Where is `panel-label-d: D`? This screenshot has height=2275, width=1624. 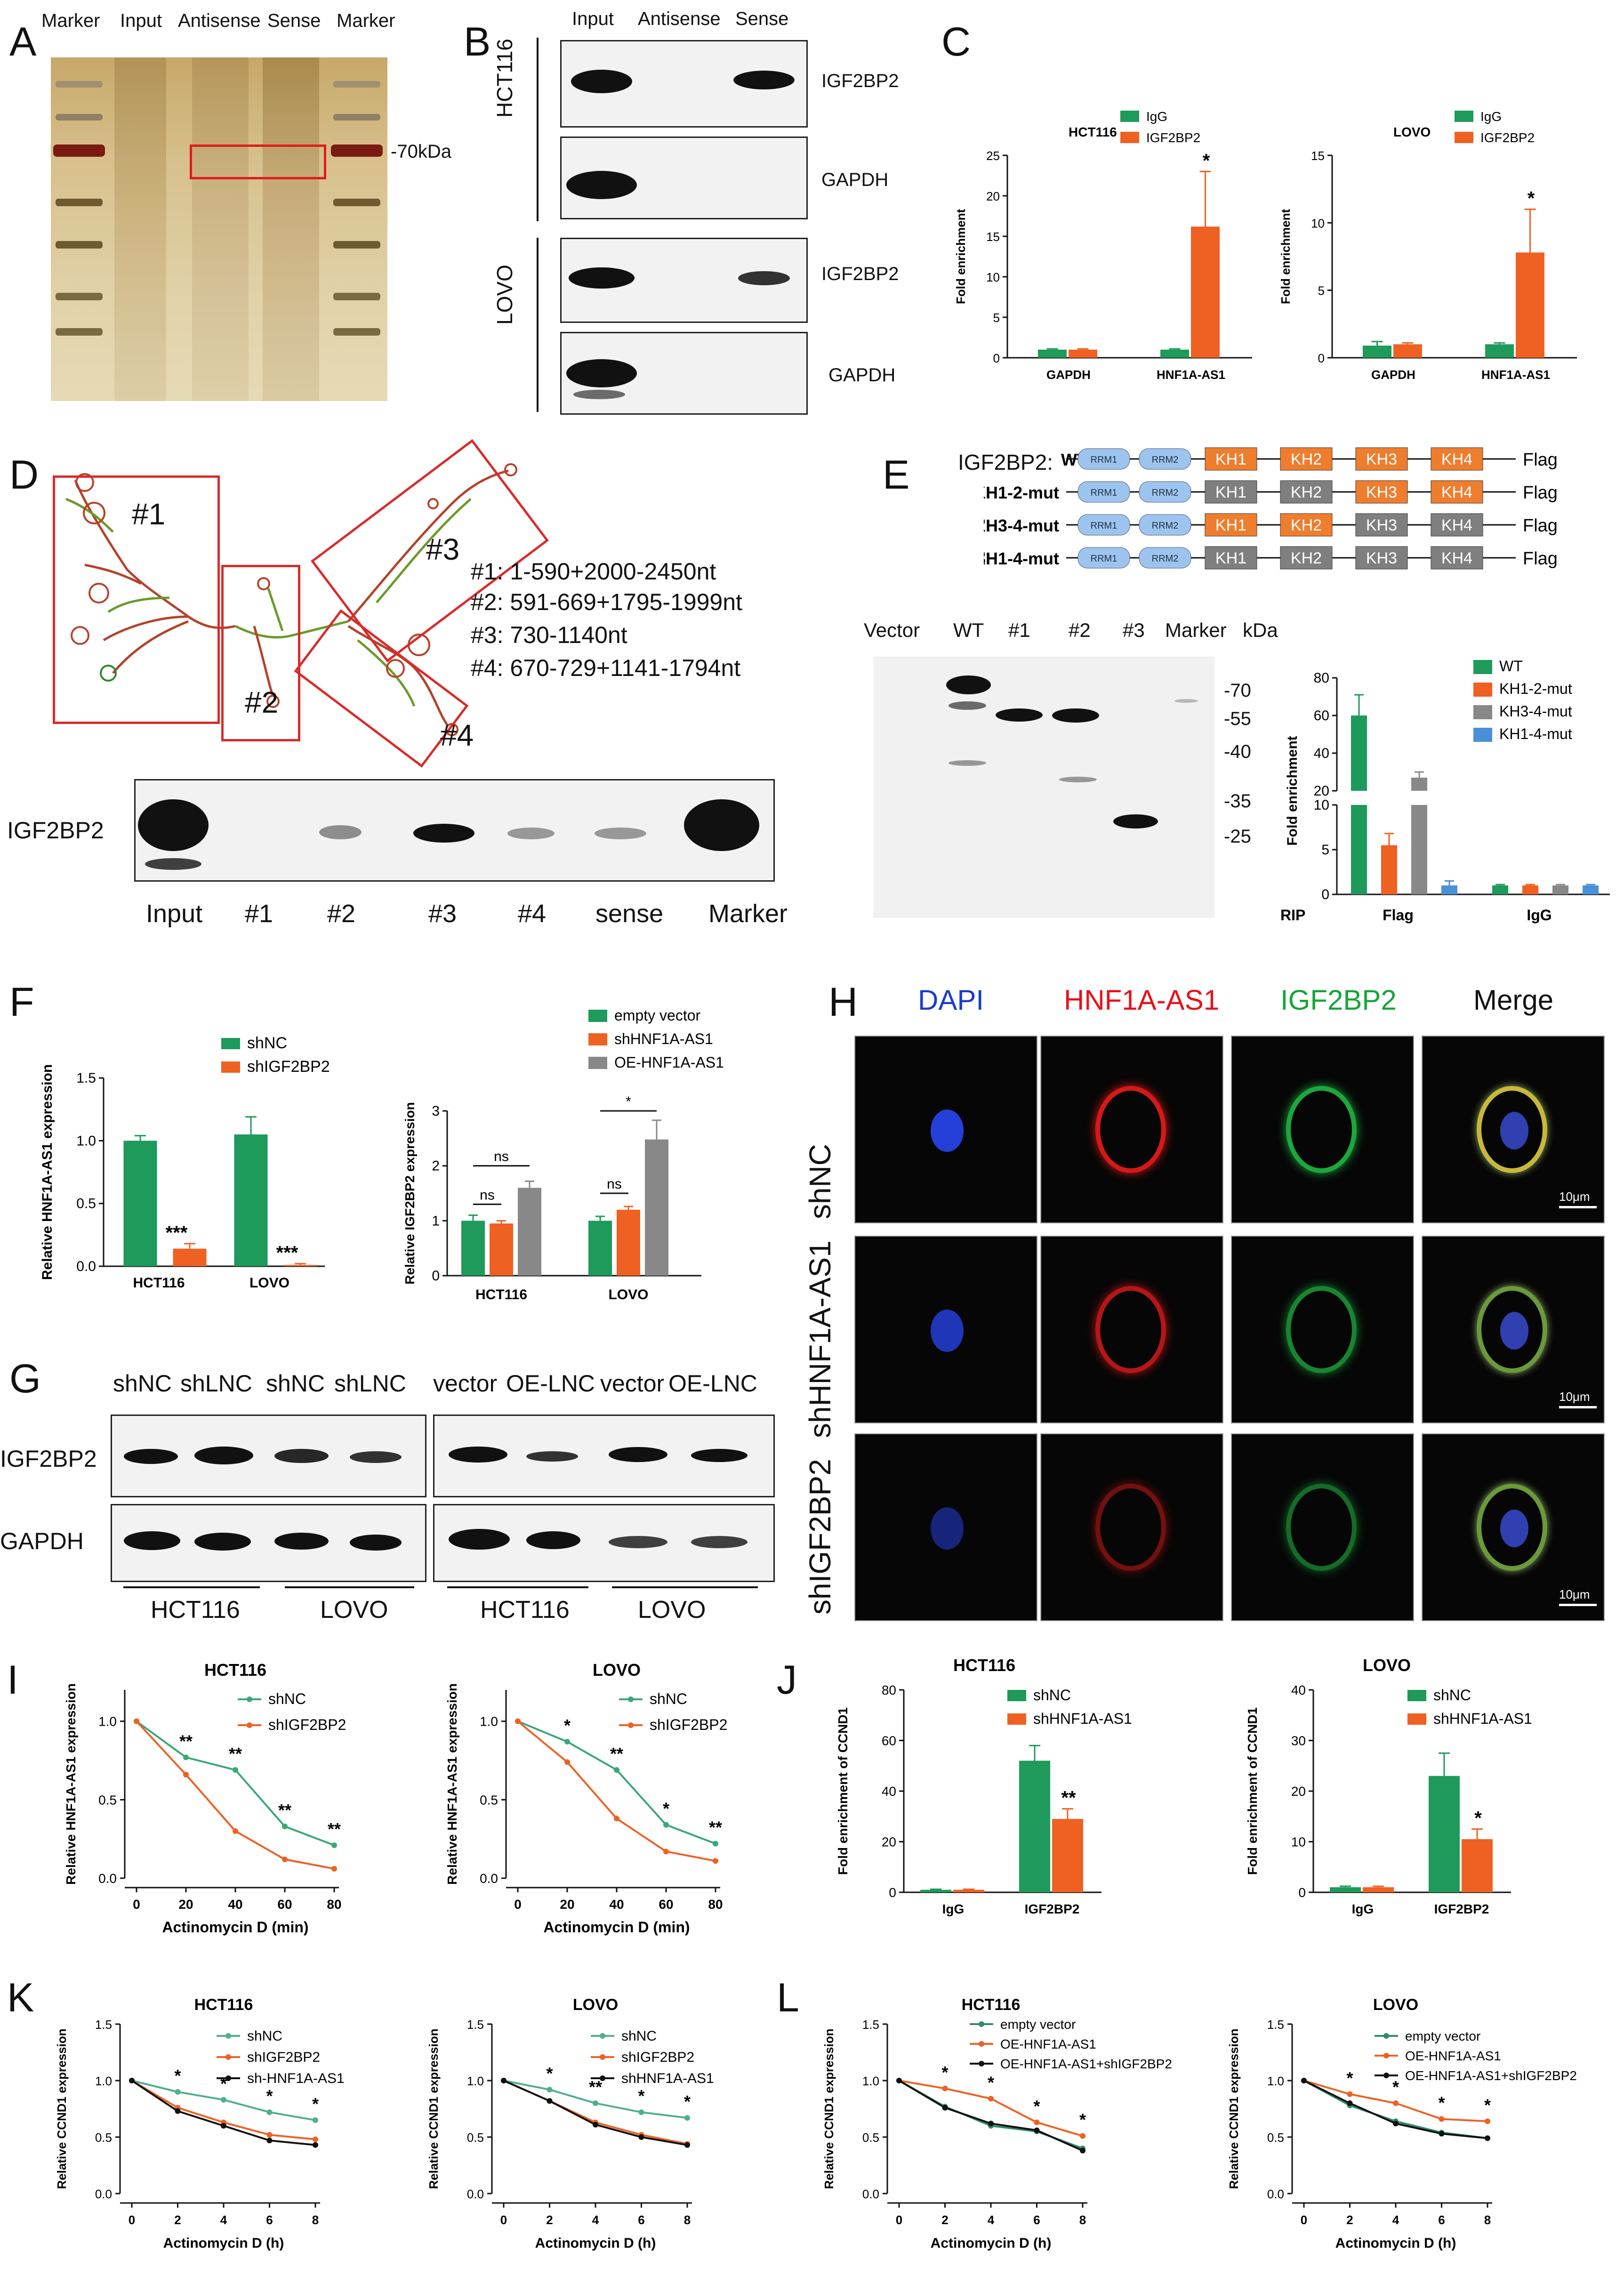
panel-label-d: D is located at coordinates (24, 475).